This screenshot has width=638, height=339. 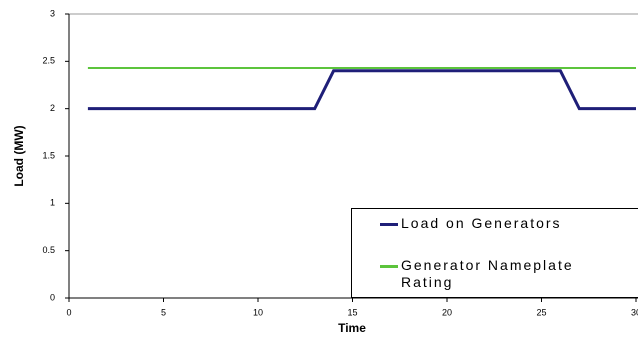 I want to click on legend-label: Load on Generators, so click(x=481, y=223).